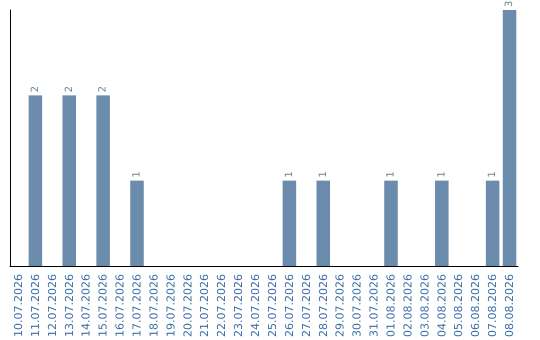  What do you see at coordinates (306, 306) in the screenshot?
I see `x-tick-label: 27.07.2026` at bounding box center [306, 306].